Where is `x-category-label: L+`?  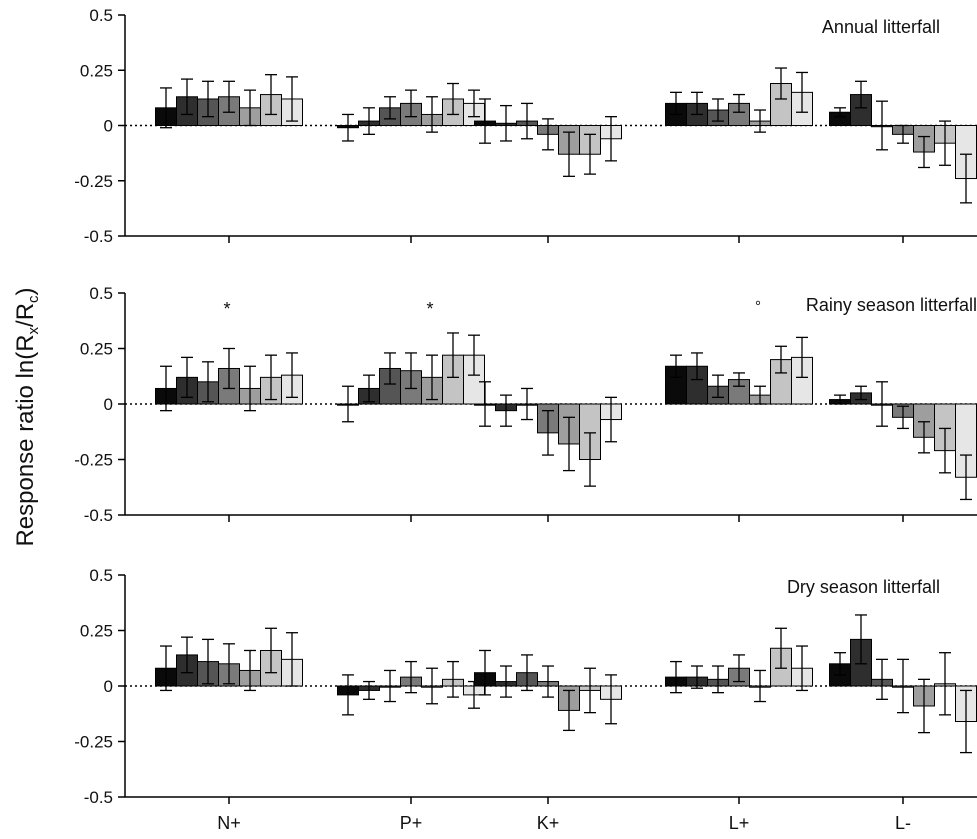 x-category-label: L+ is located at coordinates (739, 823).